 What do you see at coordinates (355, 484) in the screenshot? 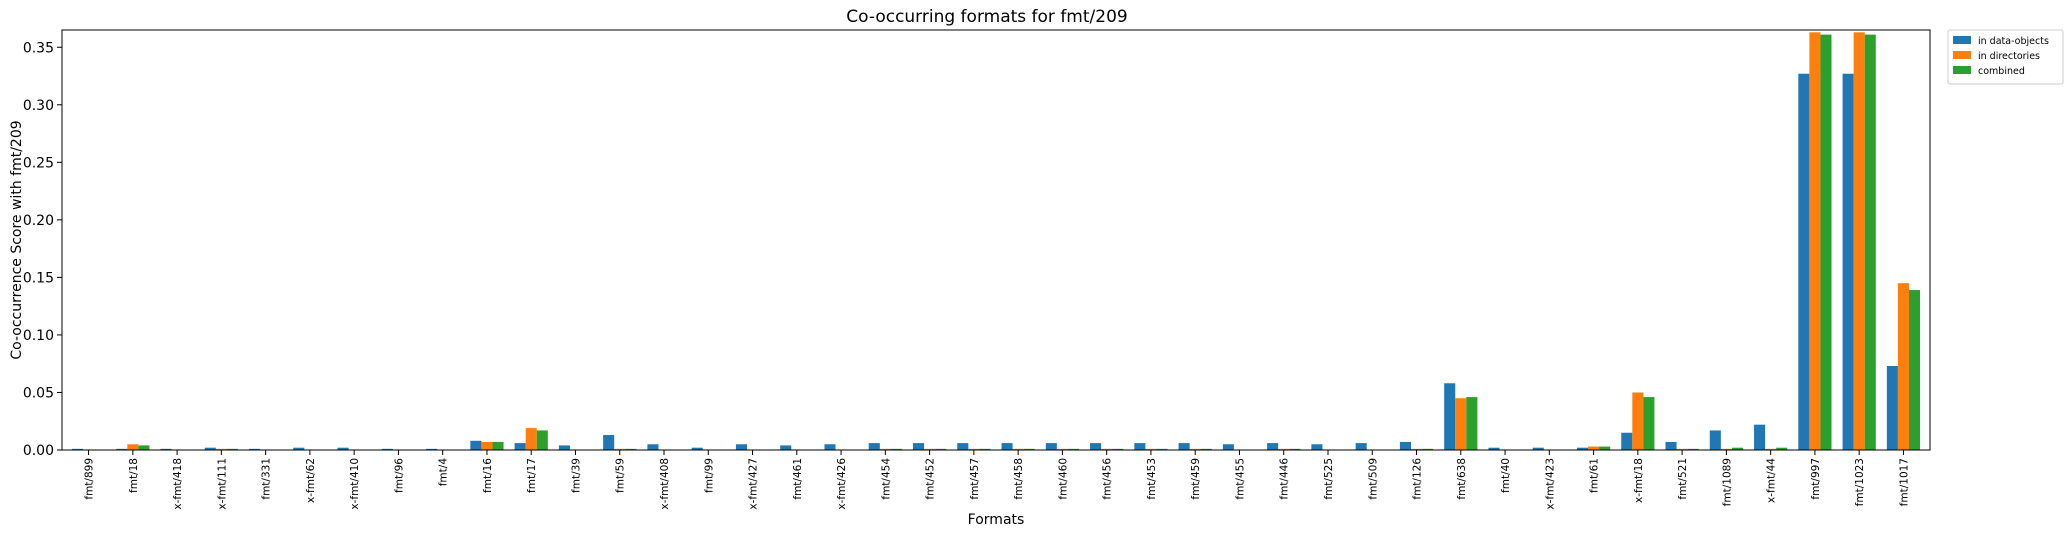
I see `x-tick-label: x-fmt/410` at bounding box center [355, 484].